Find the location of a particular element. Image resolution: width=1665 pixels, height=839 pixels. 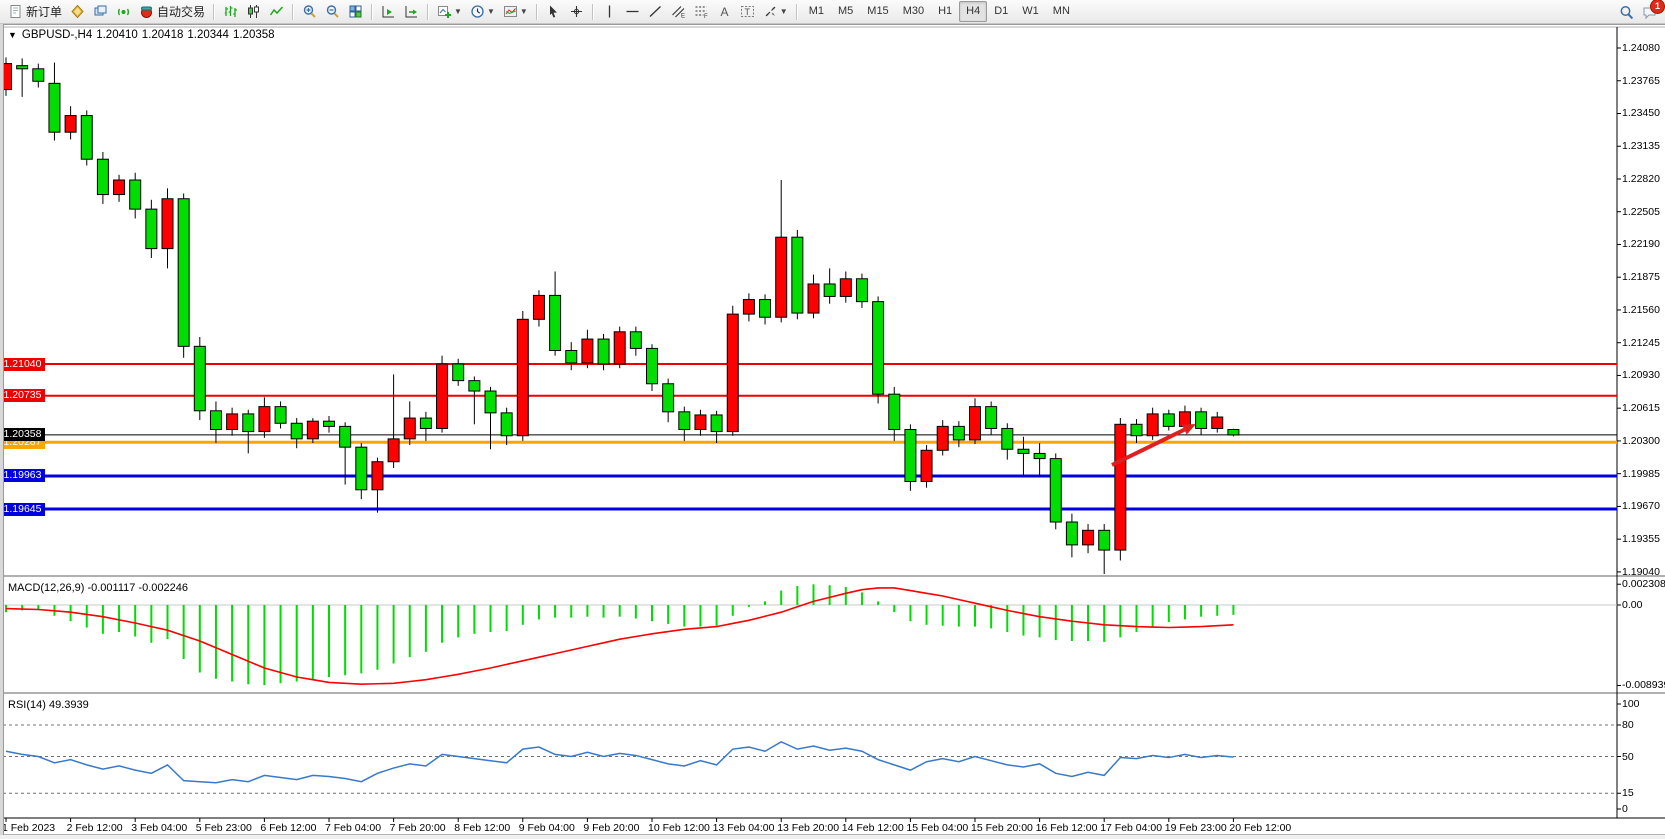

time-tick-label: 2 Feb 12:00 is located at coordinates (94, 828).